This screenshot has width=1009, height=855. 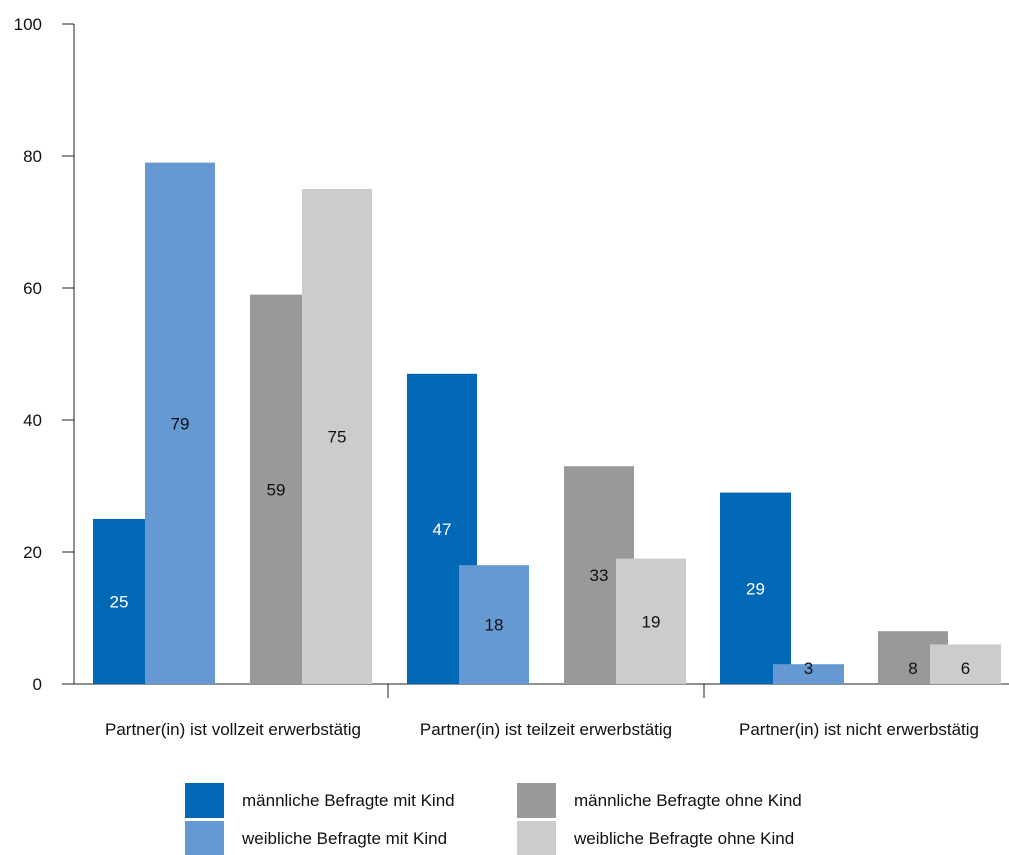 What do you see at coordinates (442, 529) in the screenshot?
I see `bar-value-label: 47` at bounding box center [442, 529].